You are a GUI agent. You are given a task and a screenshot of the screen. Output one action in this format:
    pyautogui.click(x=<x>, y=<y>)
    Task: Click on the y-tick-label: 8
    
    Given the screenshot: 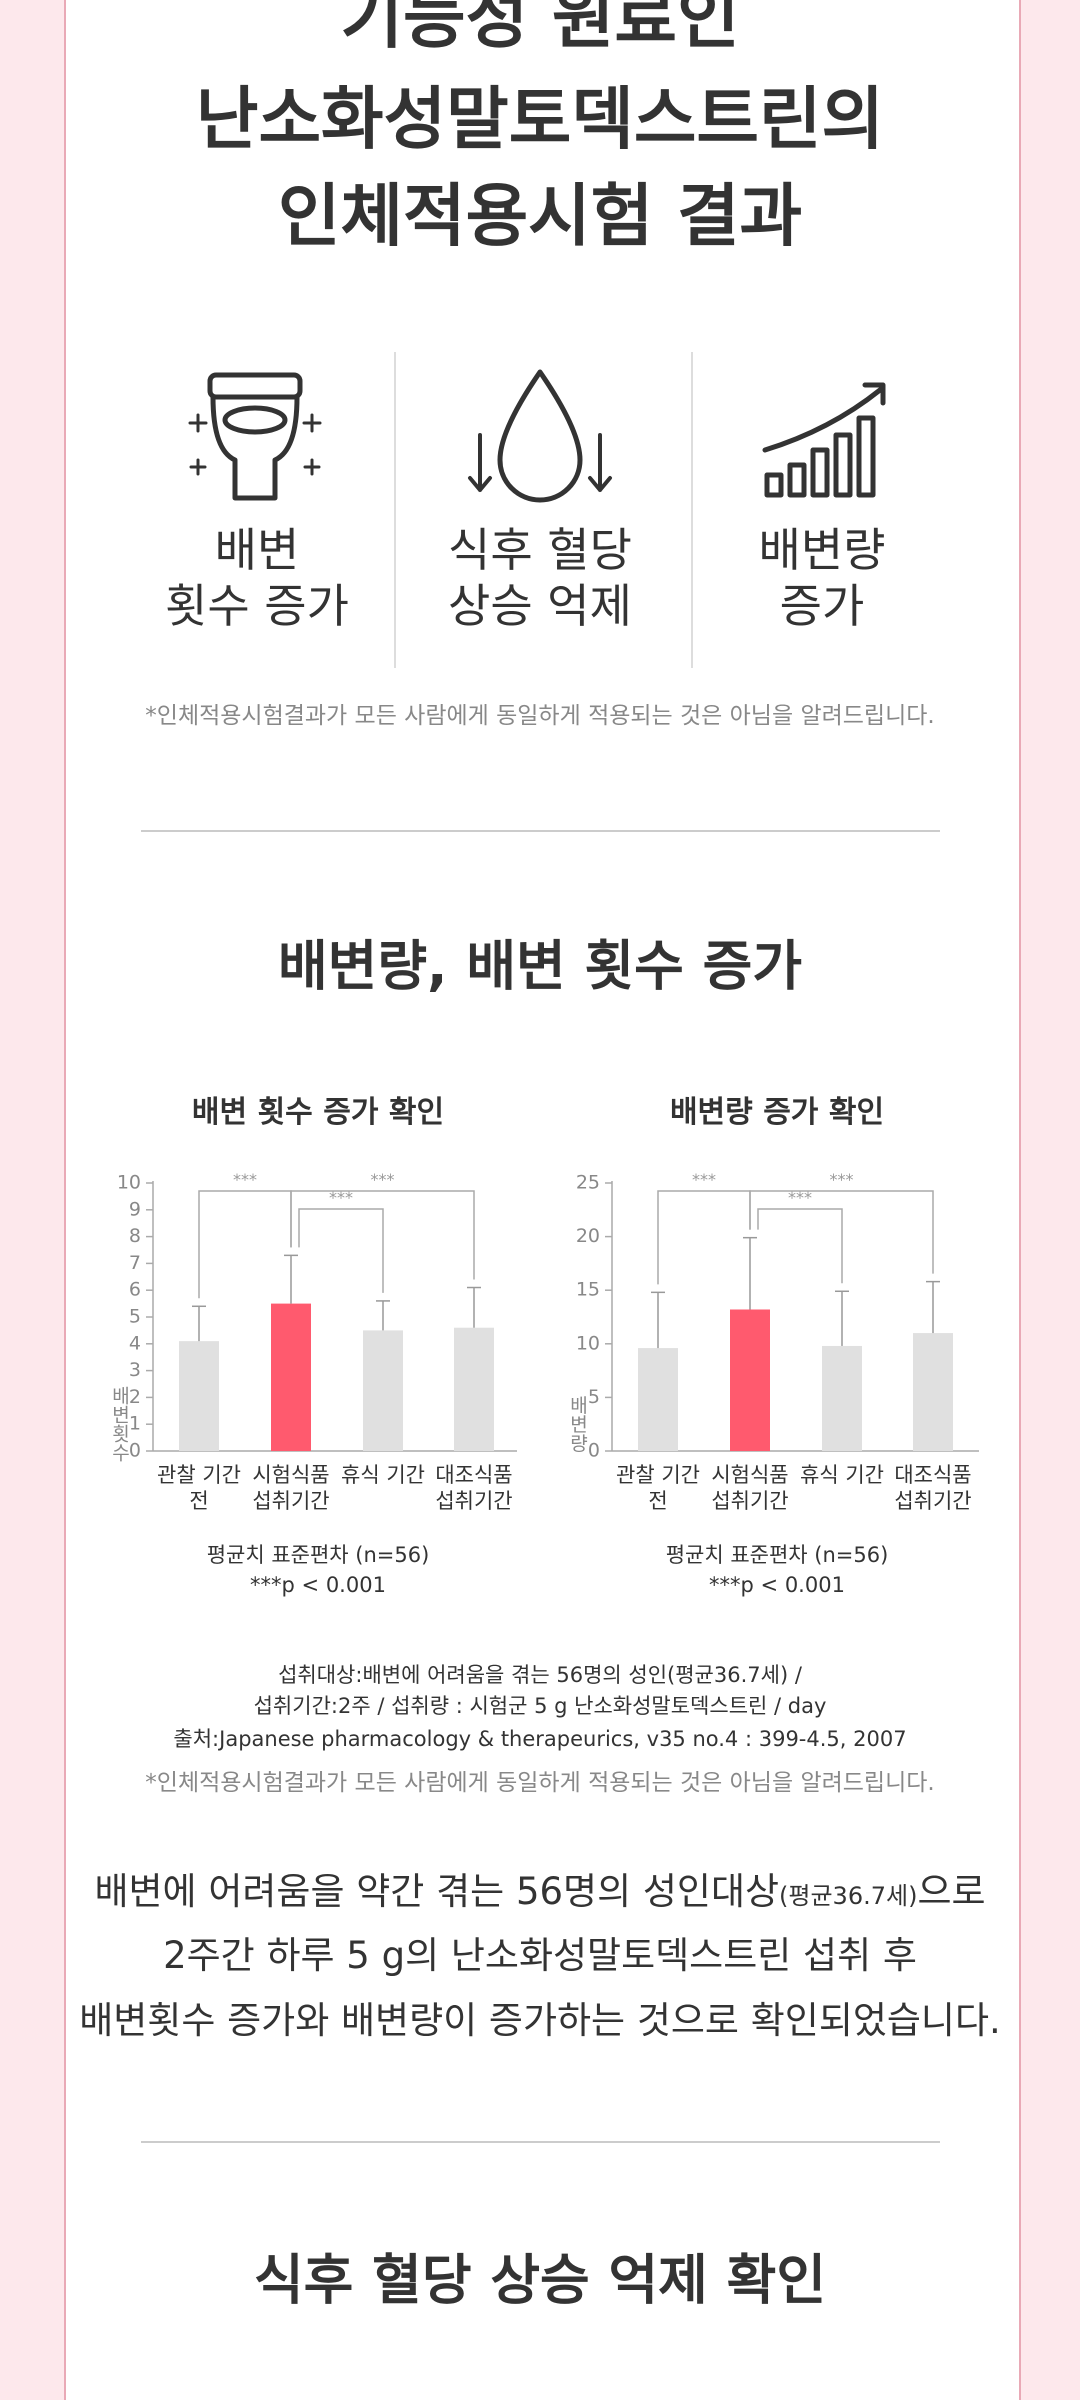 What is the action you would take?
    pyautogui.click(x=135, y=1236)
    